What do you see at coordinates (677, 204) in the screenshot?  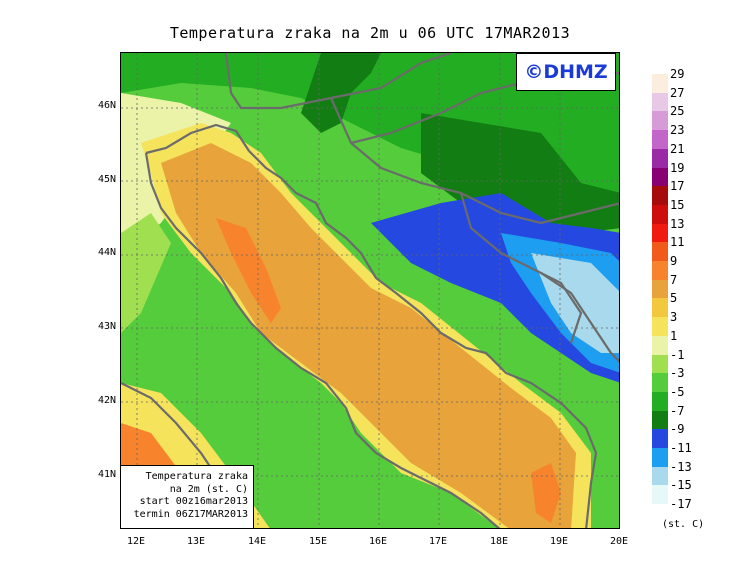 I see `legend-label: 15` at bounding box center [677, 204].